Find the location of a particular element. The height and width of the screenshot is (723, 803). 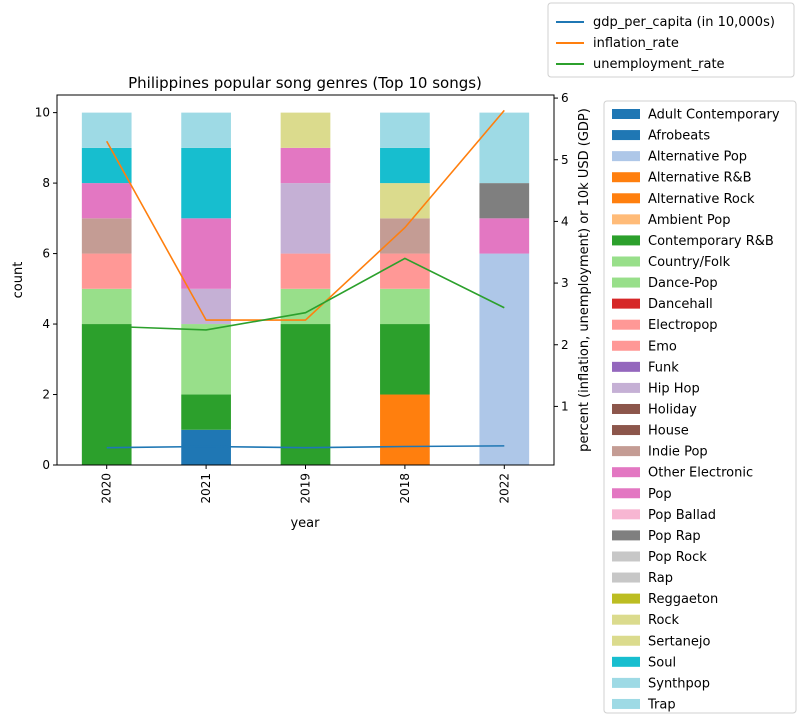

bar-legend-label: Other Electronic is located at coordinates (700, 473).